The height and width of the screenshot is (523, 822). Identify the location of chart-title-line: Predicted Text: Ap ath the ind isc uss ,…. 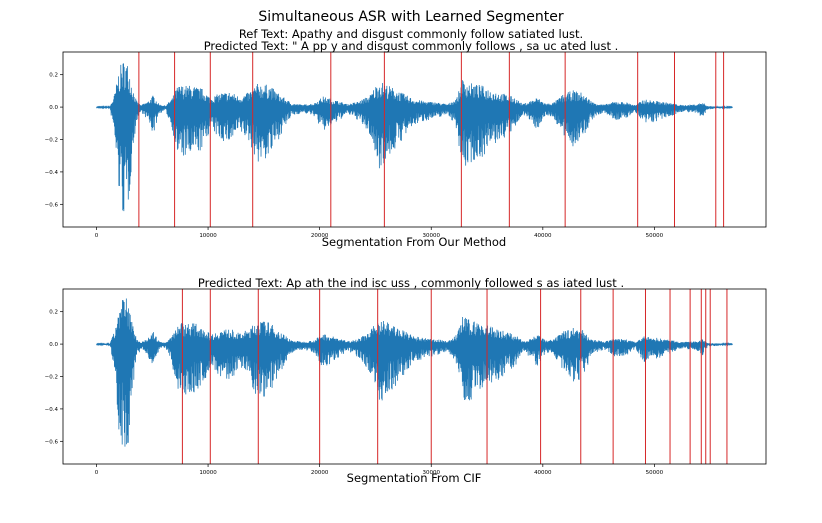
(411, 283).